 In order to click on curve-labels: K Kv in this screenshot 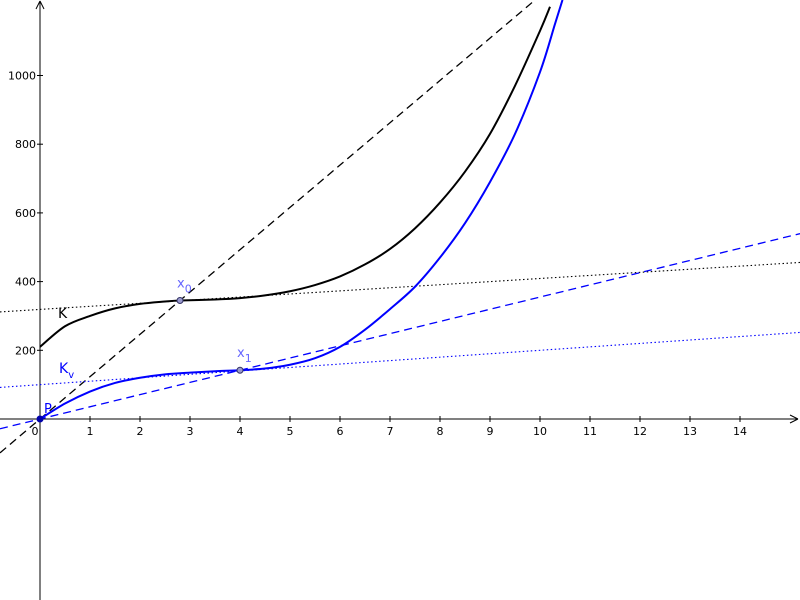, I will do `click(66, 343)`.